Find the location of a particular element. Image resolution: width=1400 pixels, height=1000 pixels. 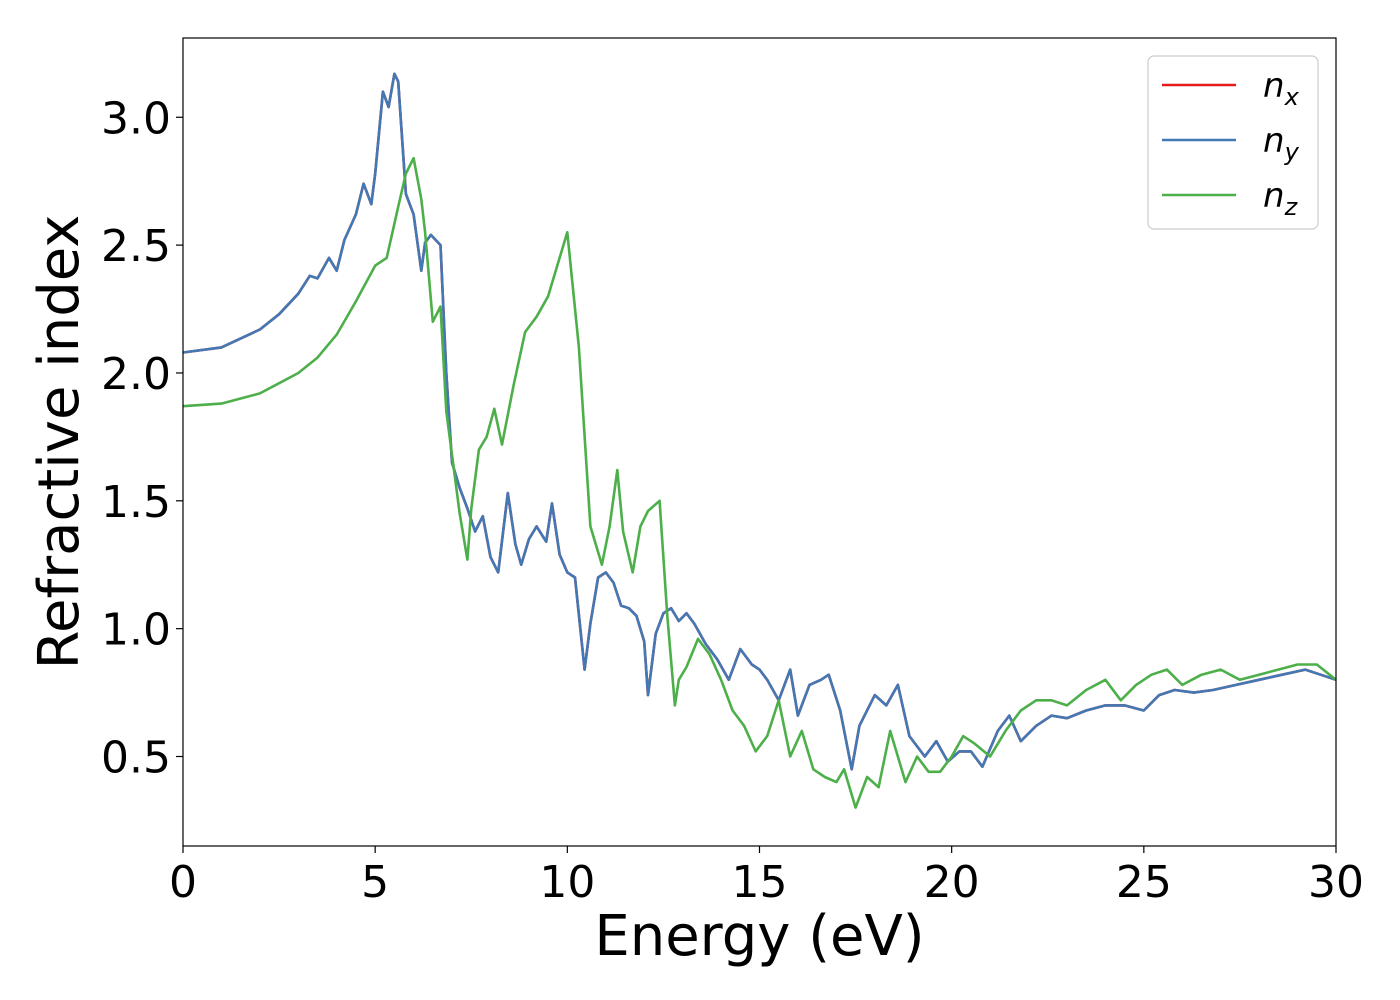

legend-box is located at coordinates (1233, 142).